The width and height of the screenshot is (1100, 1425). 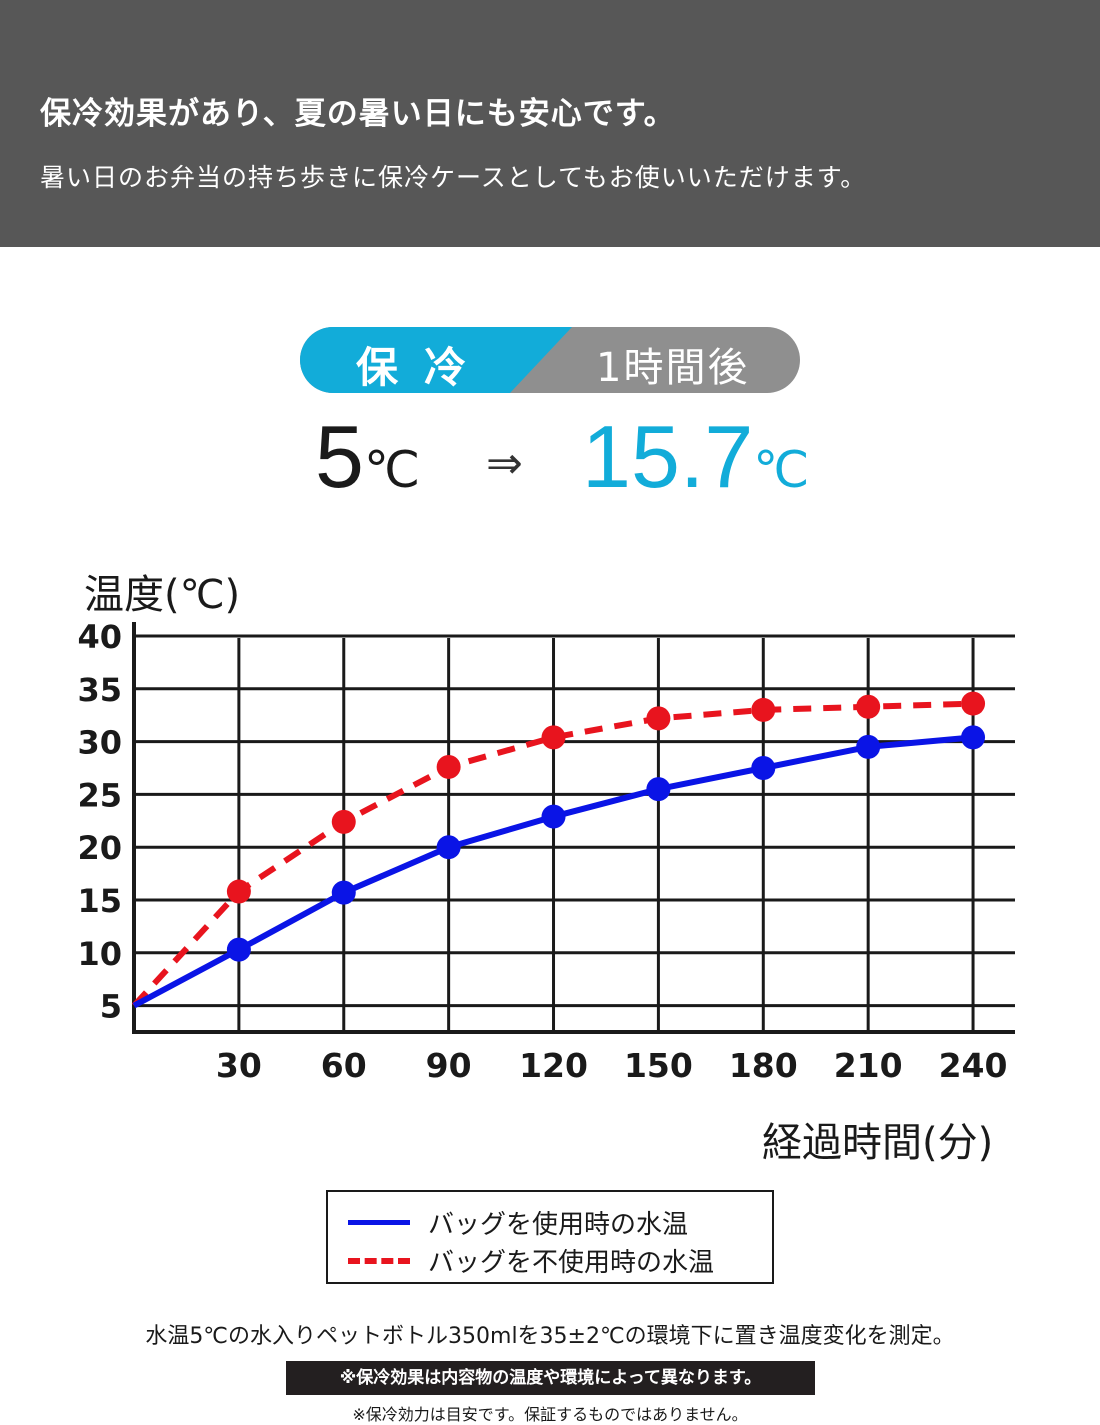 What do you see at coordinates (453, 177) in the screenshot?
I see `header-subtitle: 暑い日のお弁当の持ち歩きに保冷ケースとしてもお使いいただけます。` at bounding box center [453, 177].